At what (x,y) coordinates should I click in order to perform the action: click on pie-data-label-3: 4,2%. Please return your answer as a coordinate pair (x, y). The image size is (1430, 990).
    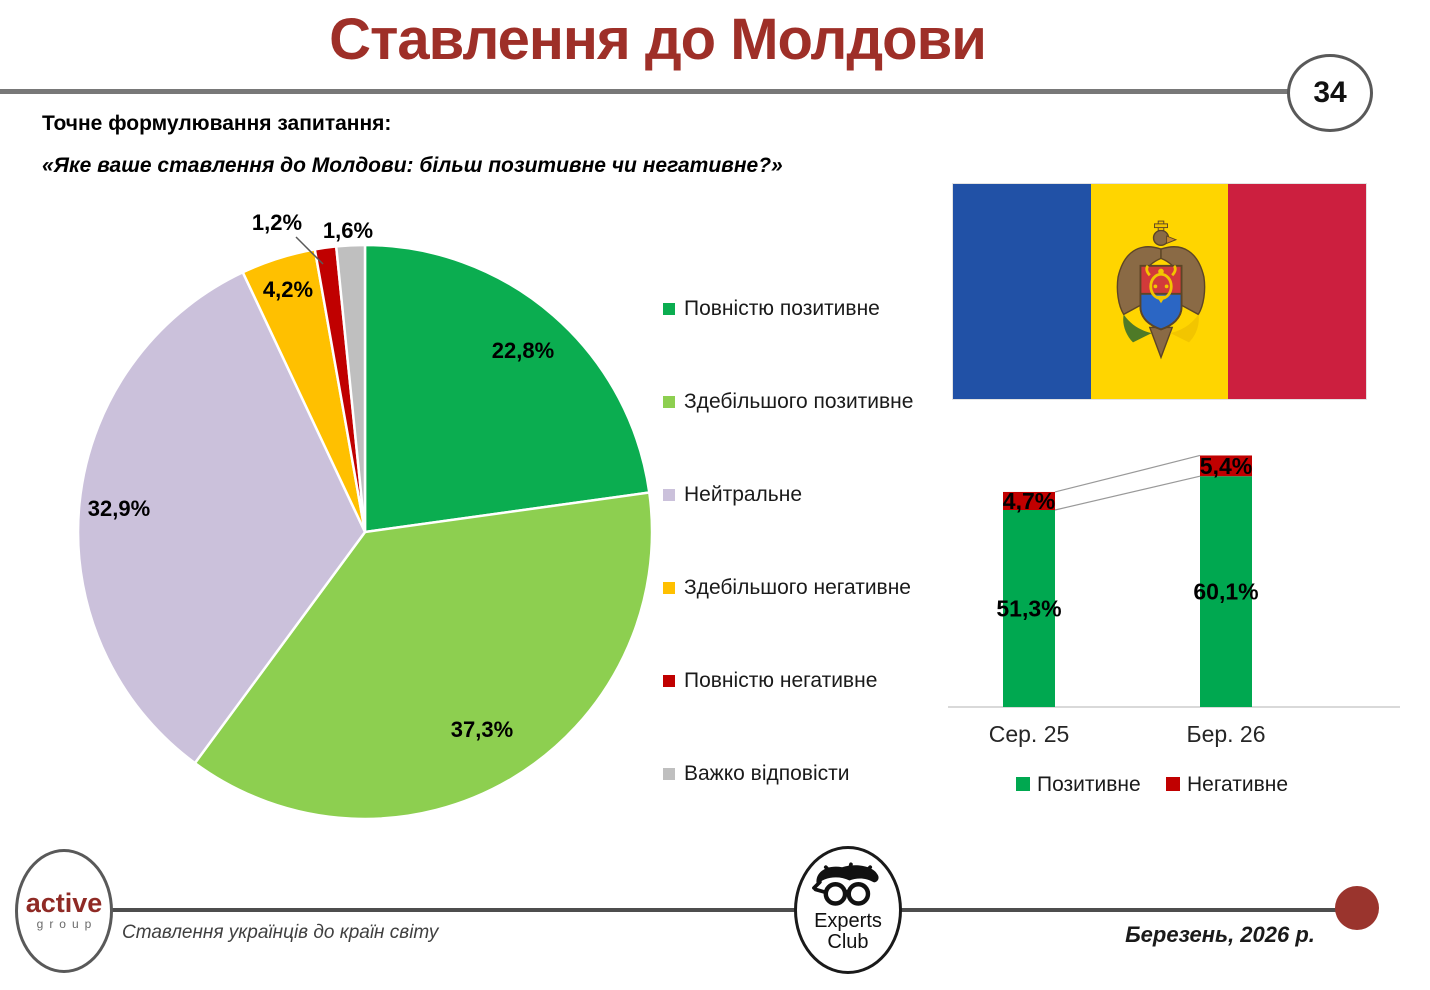
    Looking at the image, I should click on (288, 289).